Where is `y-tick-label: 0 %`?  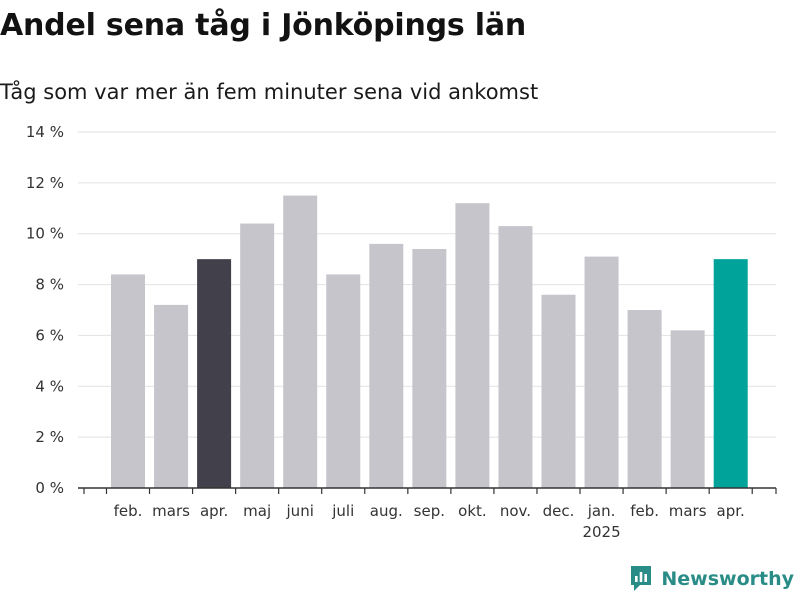 y-tick-label: 0 % is located at coordinates (49, 488).